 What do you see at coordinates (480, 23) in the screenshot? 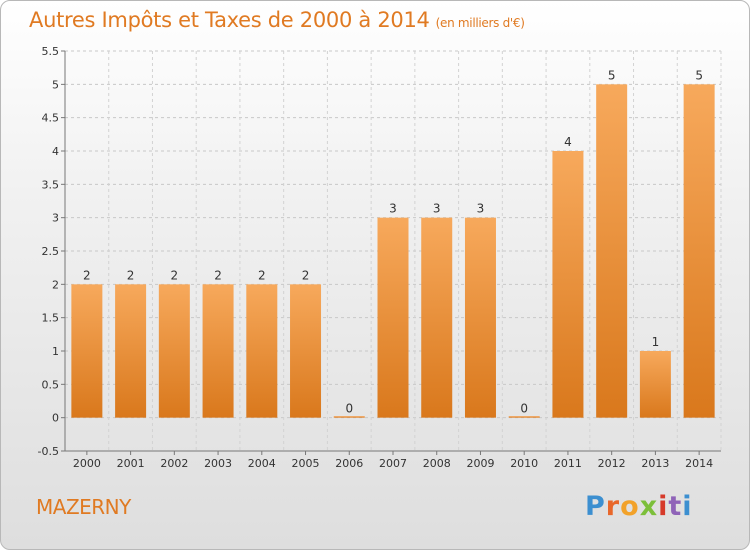
I see `chart-title-unit: (en milliers d'€)` at bounding box center [480, 23].